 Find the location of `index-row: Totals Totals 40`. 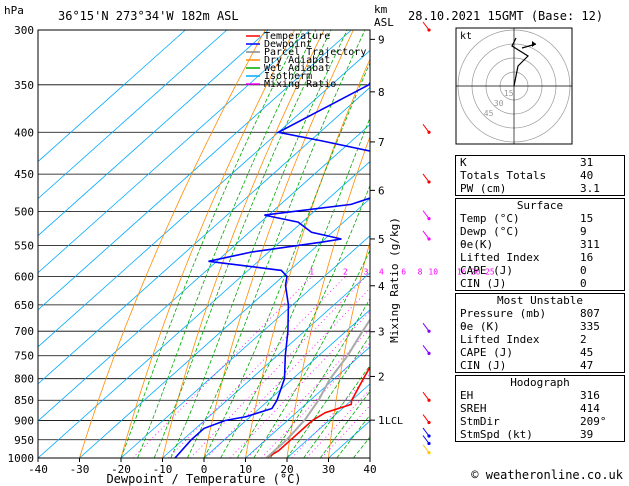

index-row: Totals Totals 40 is located at coordinates (540, 175).